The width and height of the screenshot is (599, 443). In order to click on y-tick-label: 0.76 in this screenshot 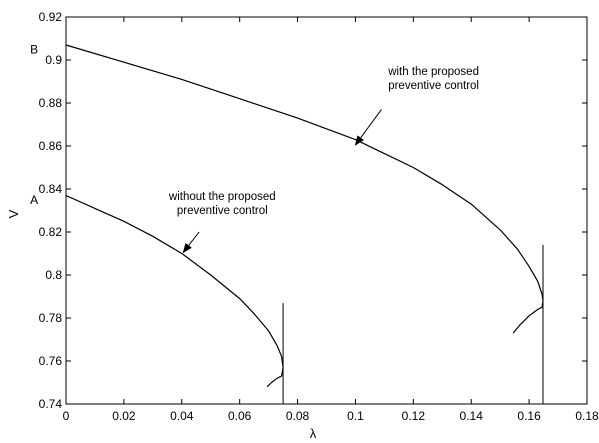, I will do `click(51, 361)`.